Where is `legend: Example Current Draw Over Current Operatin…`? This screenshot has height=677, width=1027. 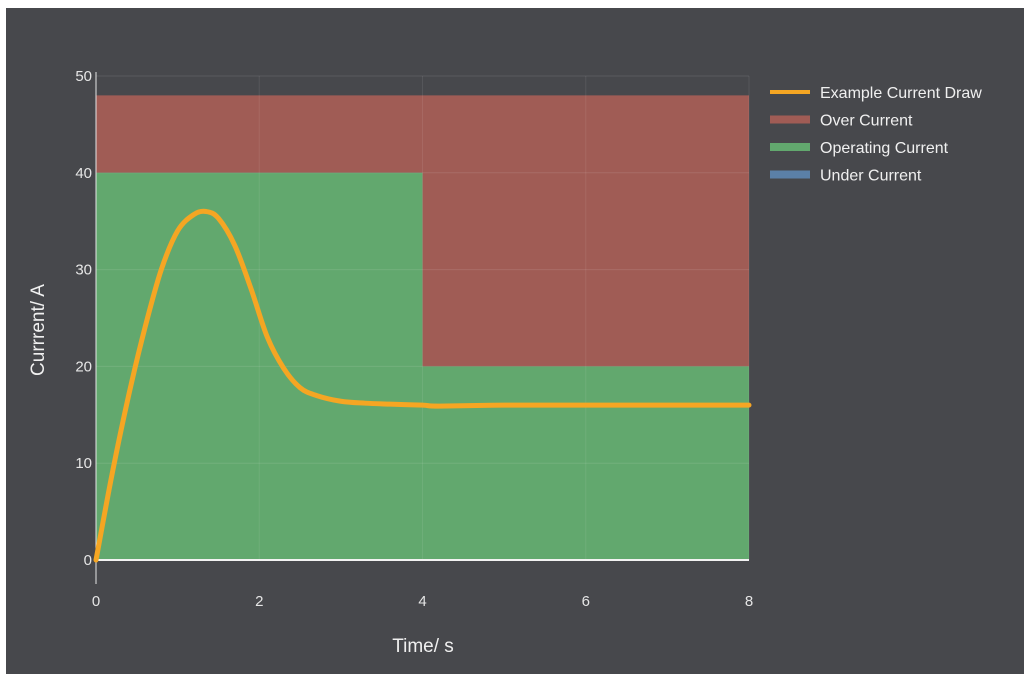
legend: Example Current Draw Over Current Operatin… is located at coordinates (876, 135).